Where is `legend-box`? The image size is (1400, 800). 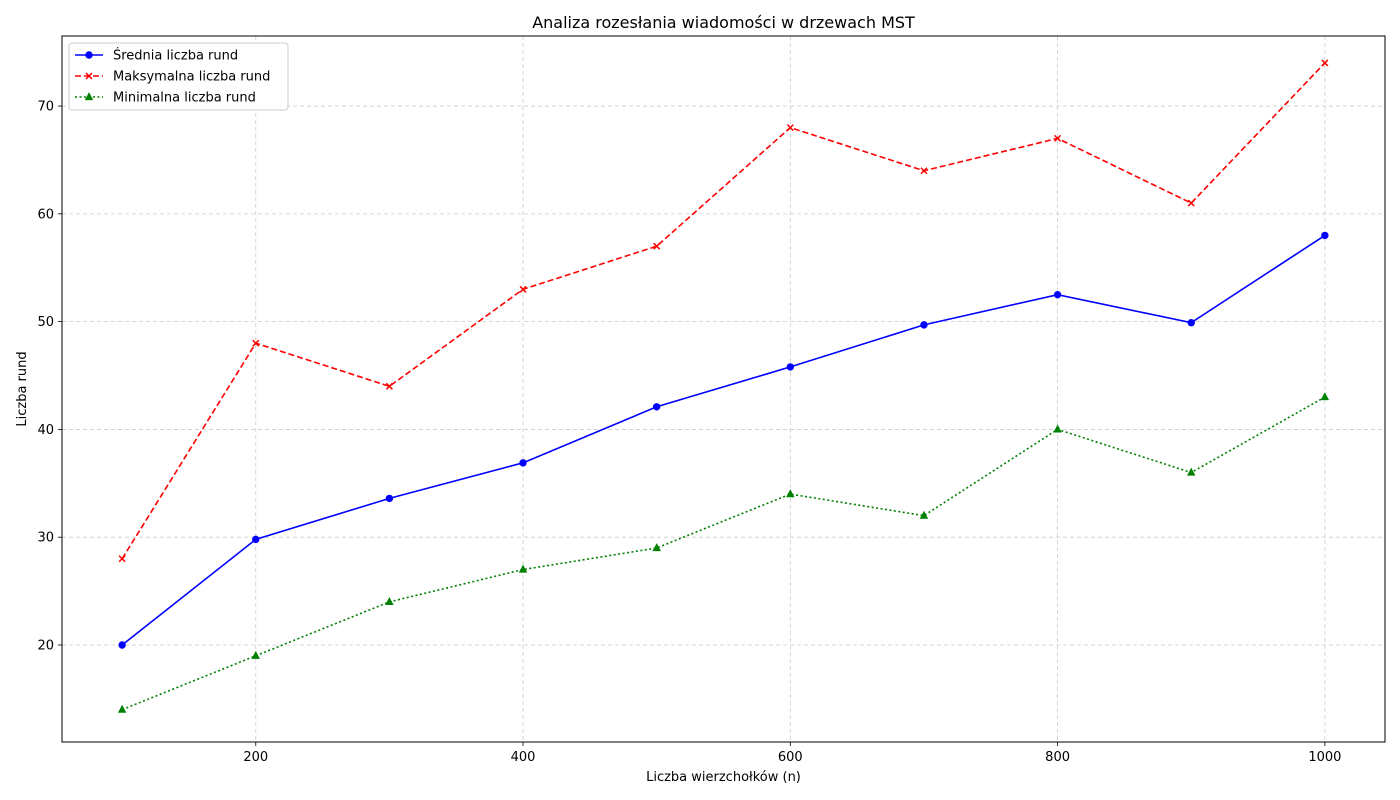
legend-box is located at coordinates (178, 76).